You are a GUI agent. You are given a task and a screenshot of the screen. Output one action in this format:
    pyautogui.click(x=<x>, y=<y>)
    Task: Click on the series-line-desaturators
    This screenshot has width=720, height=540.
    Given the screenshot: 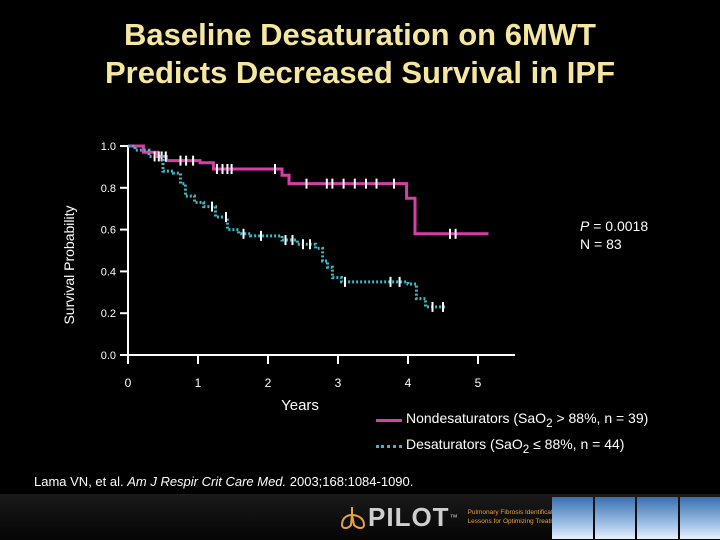 What is the action you would take?
    pyautogui.click(x=287, y=226)
    